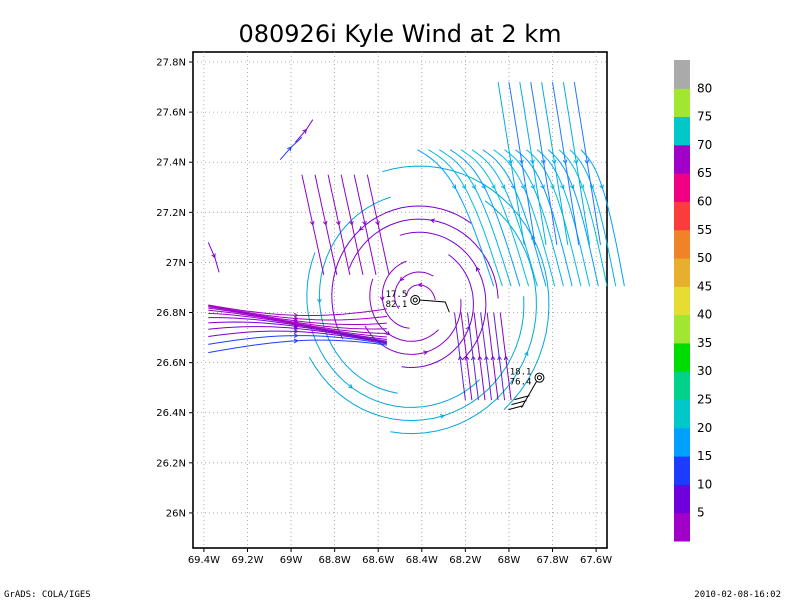  What do you see at coordinates (704, 88) in the screenshot?
I see `colorbar-label: 80` at bounding box center [704, 88].